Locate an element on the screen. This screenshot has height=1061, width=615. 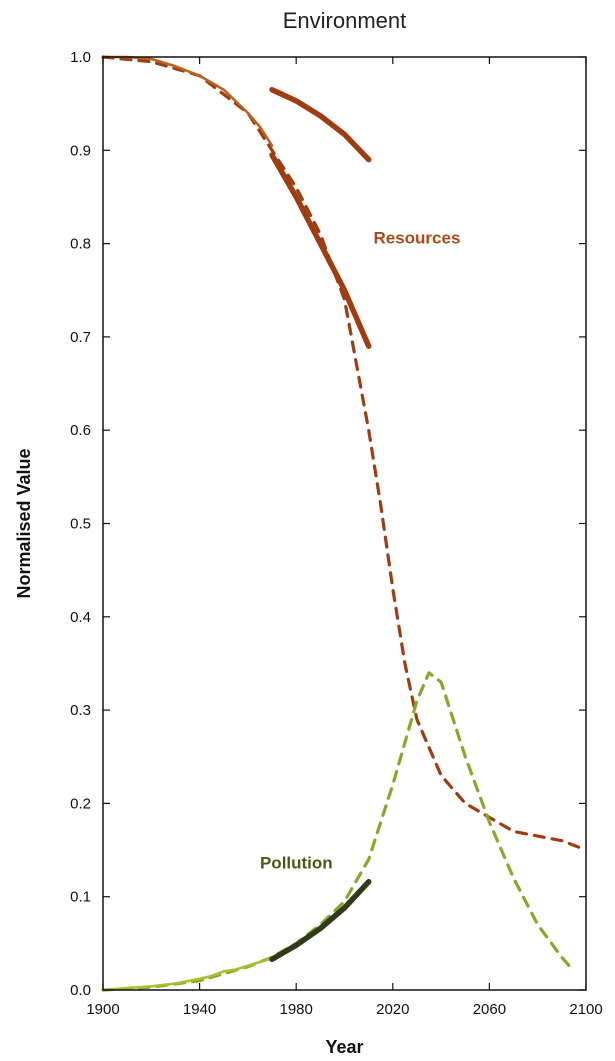
y-tick-label: 0.5 is located at coordinates (80, 524).